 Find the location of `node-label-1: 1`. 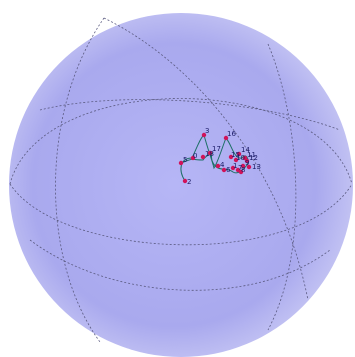

node-label-1: 1 is located at coordinates (235, 166).